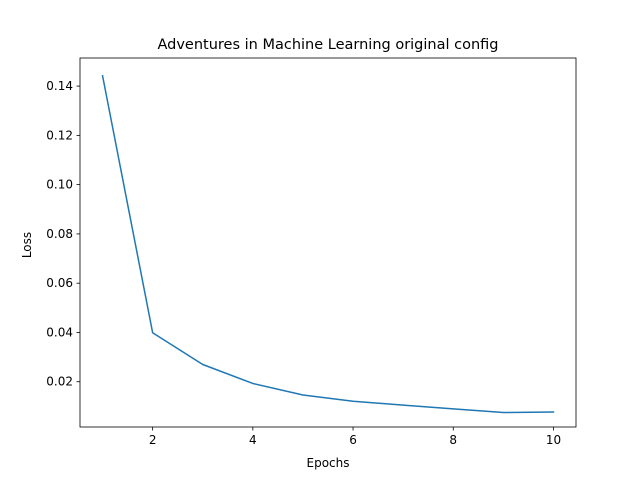  I want to click on y-tick-label: 0.08, so click(59, 234).